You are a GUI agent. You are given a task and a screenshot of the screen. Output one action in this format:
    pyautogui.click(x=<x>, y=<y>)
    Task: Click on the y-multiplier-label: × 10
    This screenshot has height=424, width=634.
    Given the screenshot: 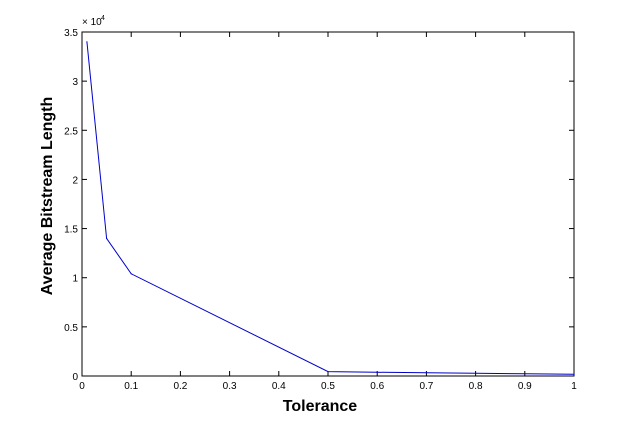 What is the action you would take?
    pyautogui.click(x=92, y=22)
    